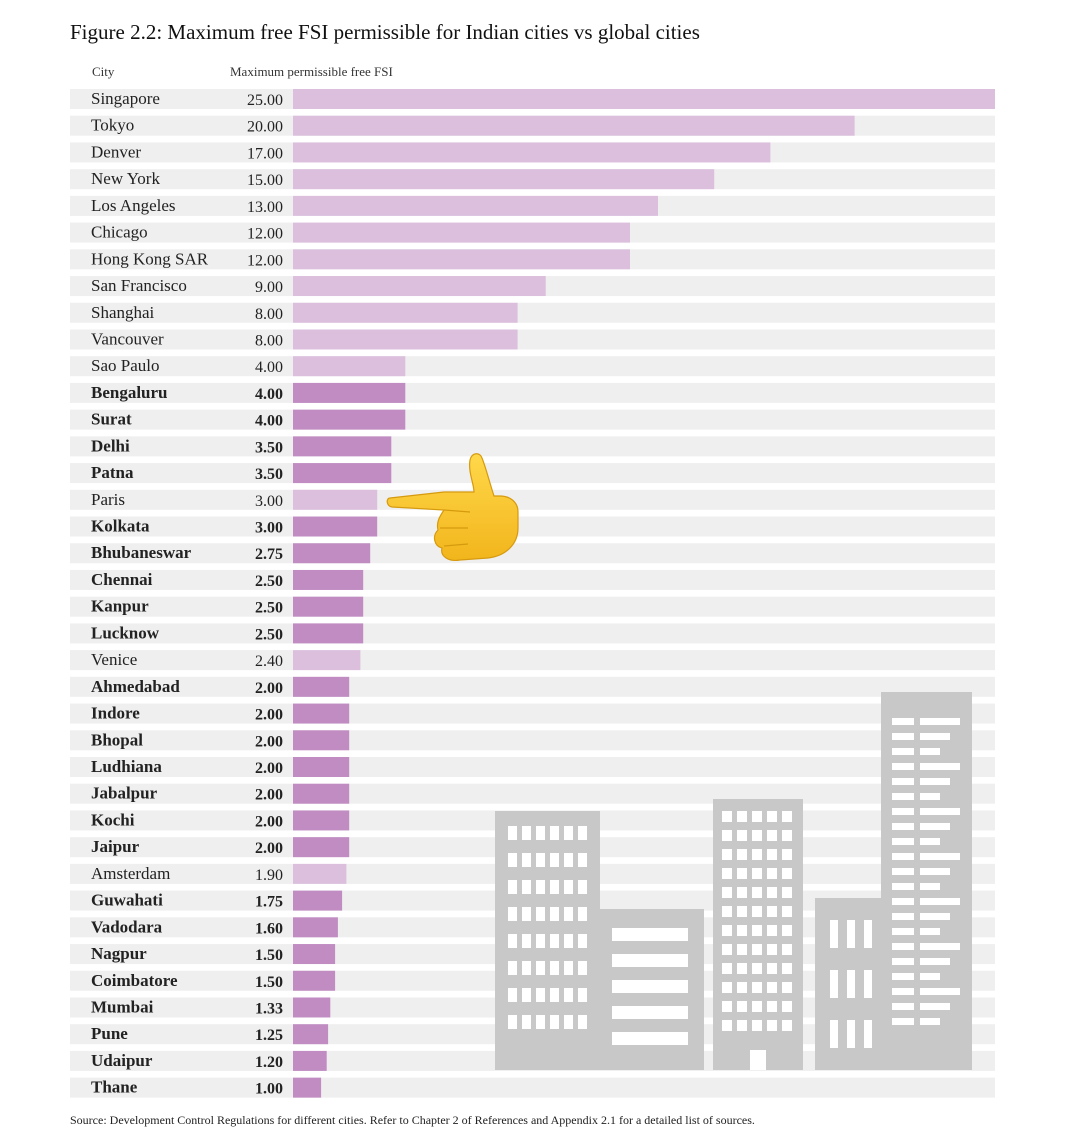 This screenshot has height=1144, width=1080. I want to click on city-label: Hong Kong SAR, so click(150, 258).